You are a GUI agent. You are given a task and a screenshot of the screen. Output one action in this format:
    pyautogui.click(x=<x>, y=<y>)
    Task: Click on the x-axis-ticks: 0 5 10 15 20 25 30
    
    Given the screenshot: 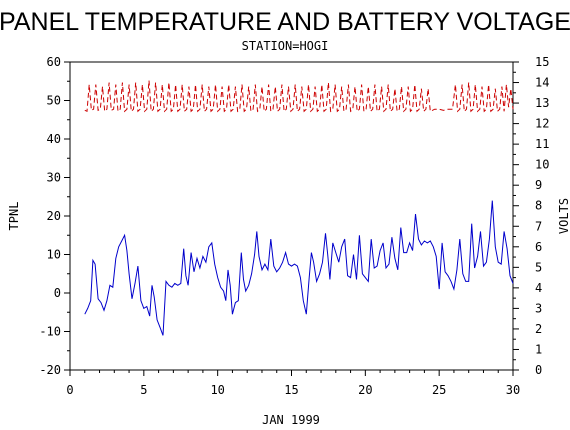 What is the action you would take?
    pyautogui.click(x=293, y=383)
    